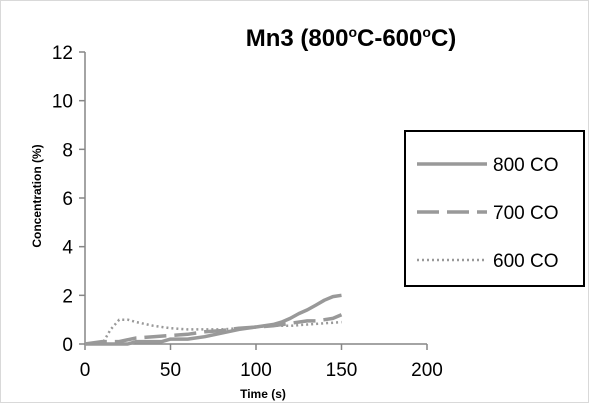 This screenshot has height=404, width=589. What do you see at coordinates (263, 394) in the screenshot?
I see `x-axis-title: Time (s)` at bounding box center [263, 394].